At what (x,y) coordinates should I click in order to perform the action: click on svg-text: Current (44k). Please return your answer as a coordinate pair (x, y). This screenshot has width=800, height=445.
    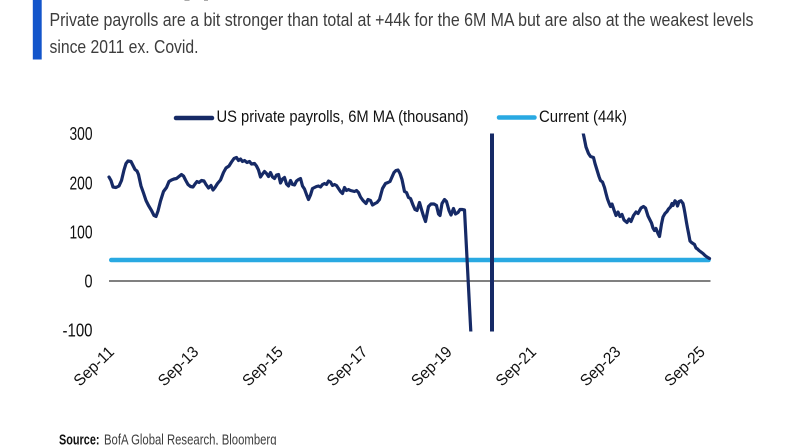
    Looking at the image, I should click on (583, 116).